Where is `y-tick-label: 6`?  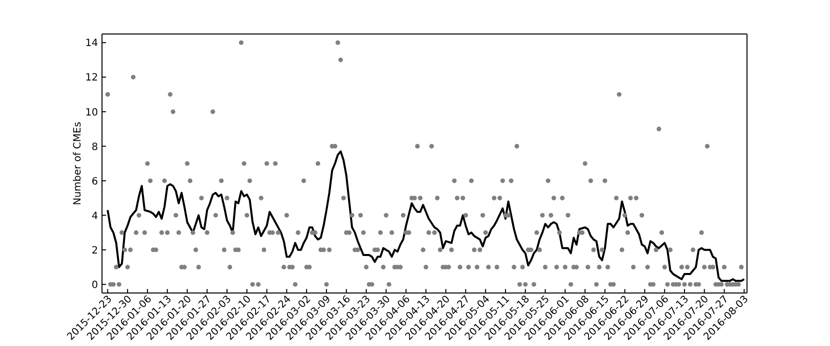 y-tick-label: 6 is located at coordinates (95, 182).